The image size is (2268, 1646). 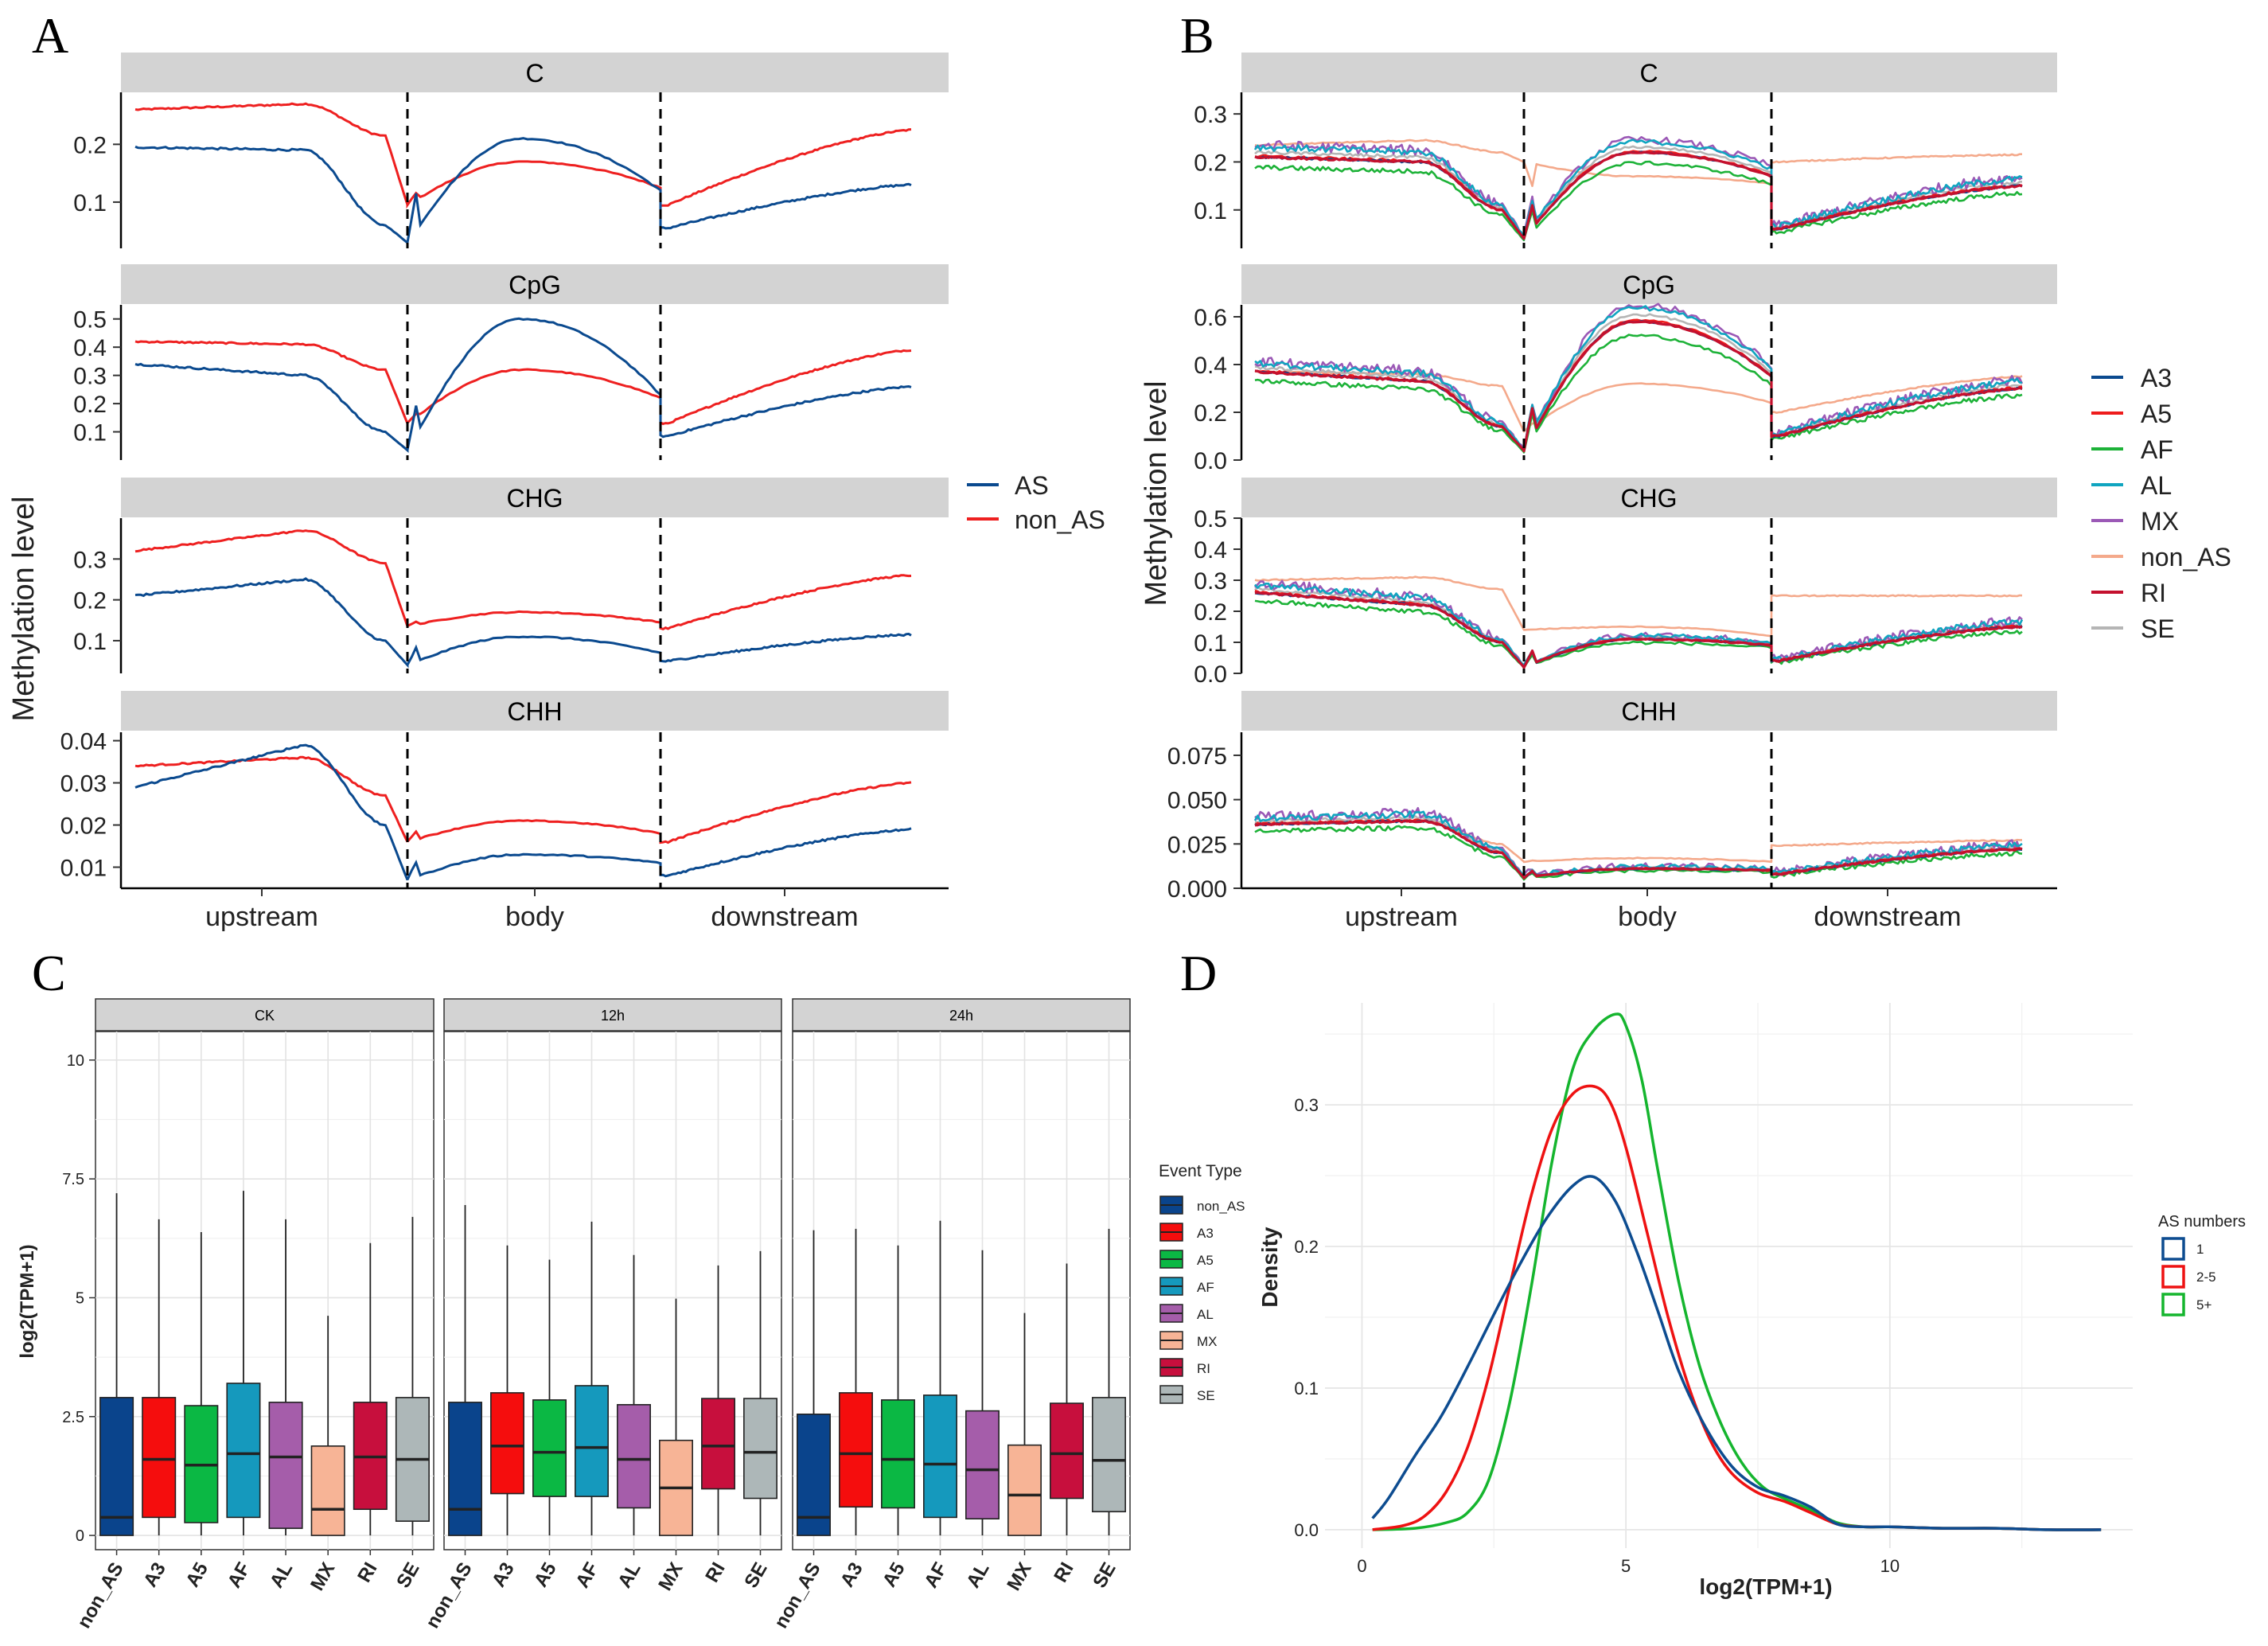 What do you see at coordinates (1210, 519) in the screenshot?
I see `panel-b-y-tick-label: 0.5` at bounding box center [1210, 519].